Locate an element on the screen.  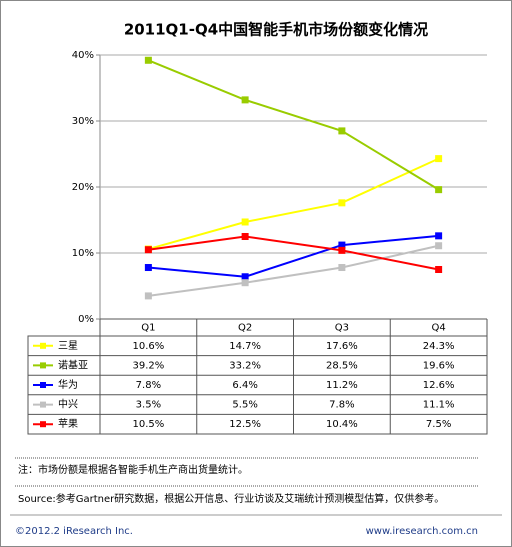
table-value: 12.6% is located at coordinates (439, 385).